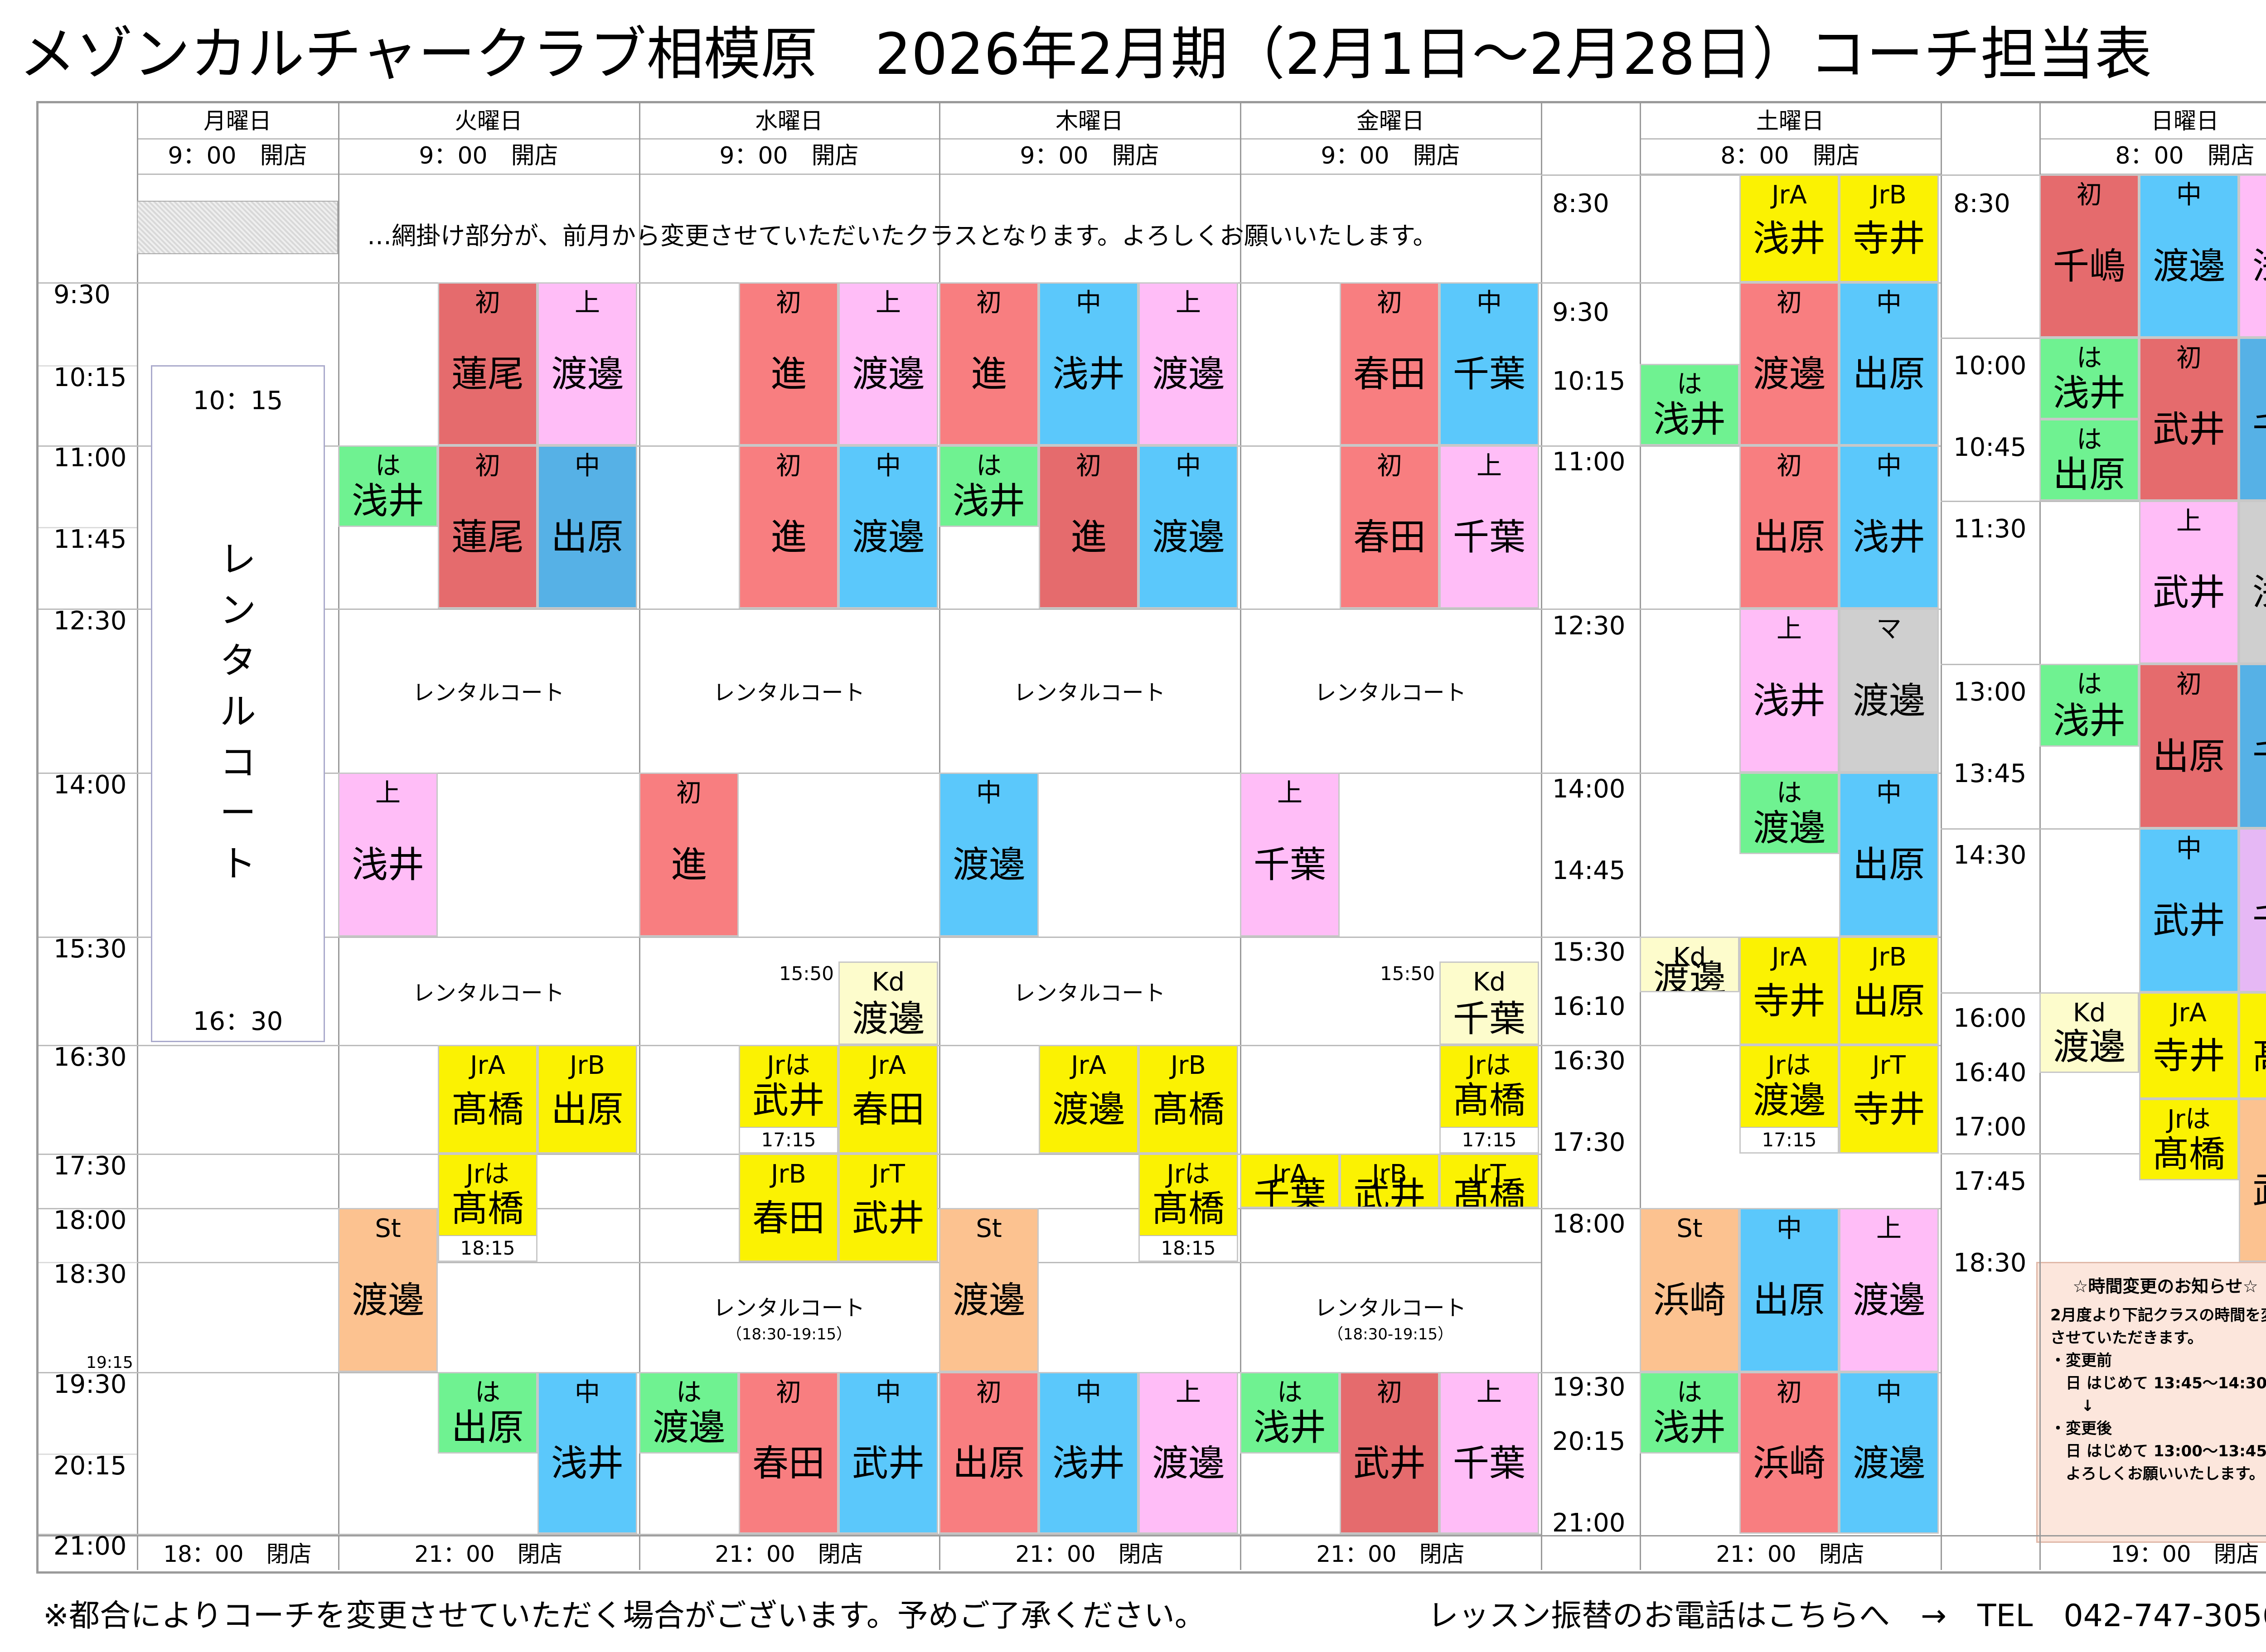 The height and width of the screenshot is (1652, 2266). Describe the element at coordinates (388, 486) in the screenshot. I see `class-cell: は浅井` at that location.